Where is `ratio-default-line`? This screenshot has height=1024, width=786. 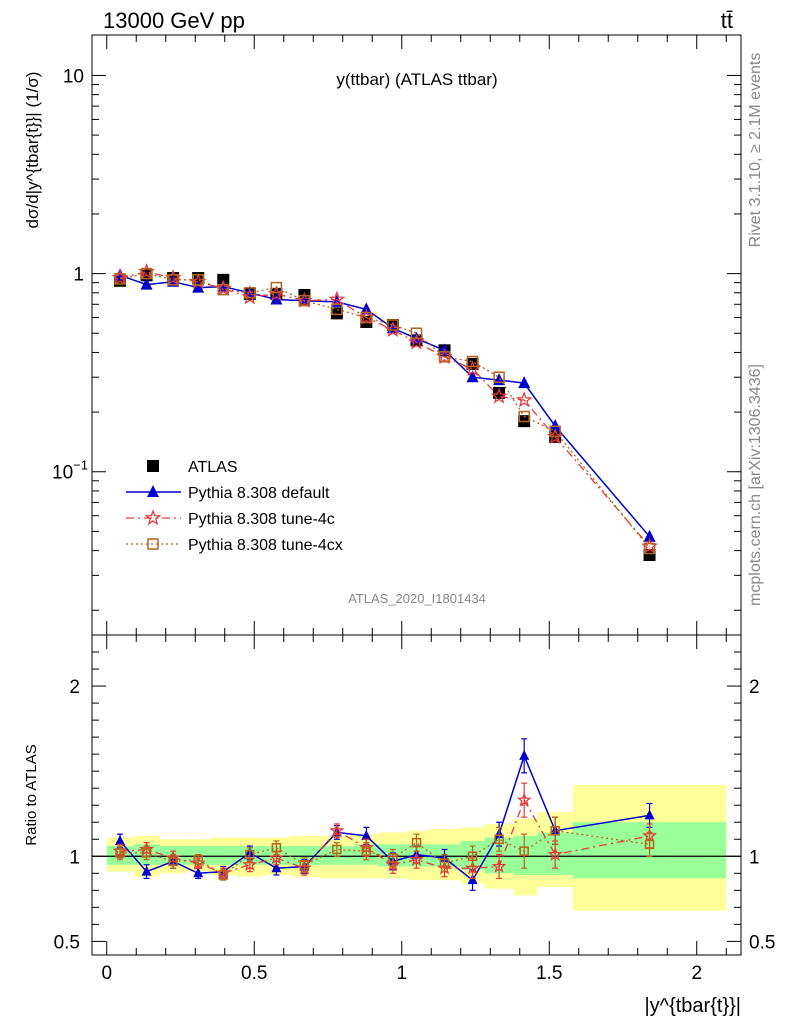
ratio-default-line is located at coordinates (384, 817).